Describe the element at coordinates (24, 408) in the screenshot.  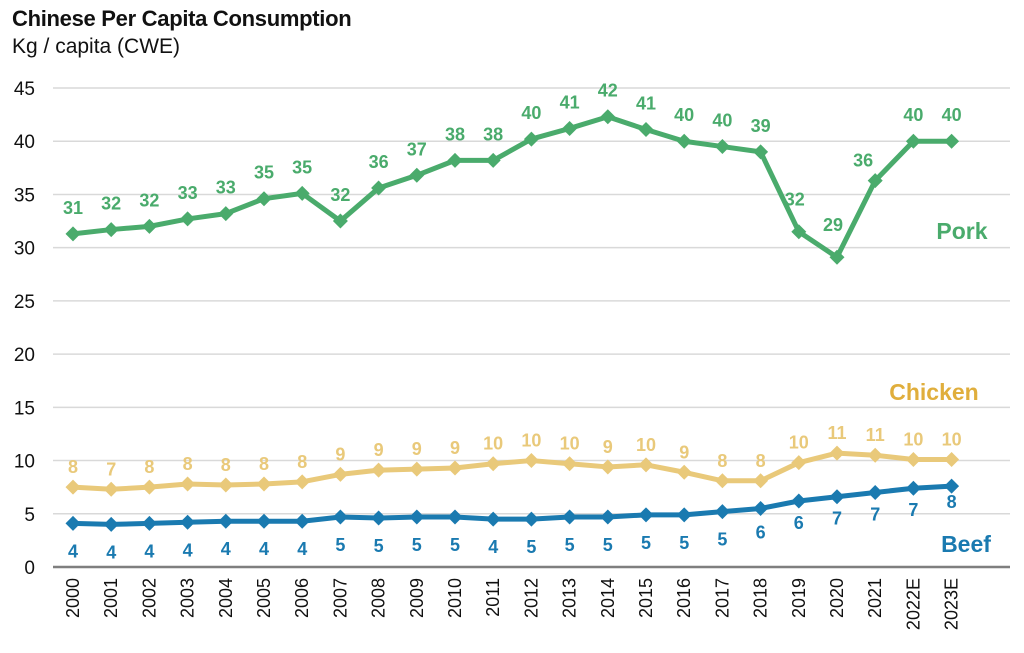
I see `y-tick-label: 15` at that location.